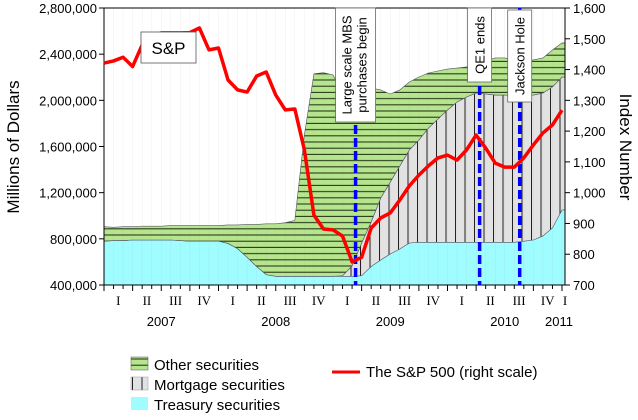 The height and width of the screenshot is (420, 638). Describe the element at coordinates (217, 405) in the screenshot. I see `legend-label-treasury: Treasury securities` at that location.